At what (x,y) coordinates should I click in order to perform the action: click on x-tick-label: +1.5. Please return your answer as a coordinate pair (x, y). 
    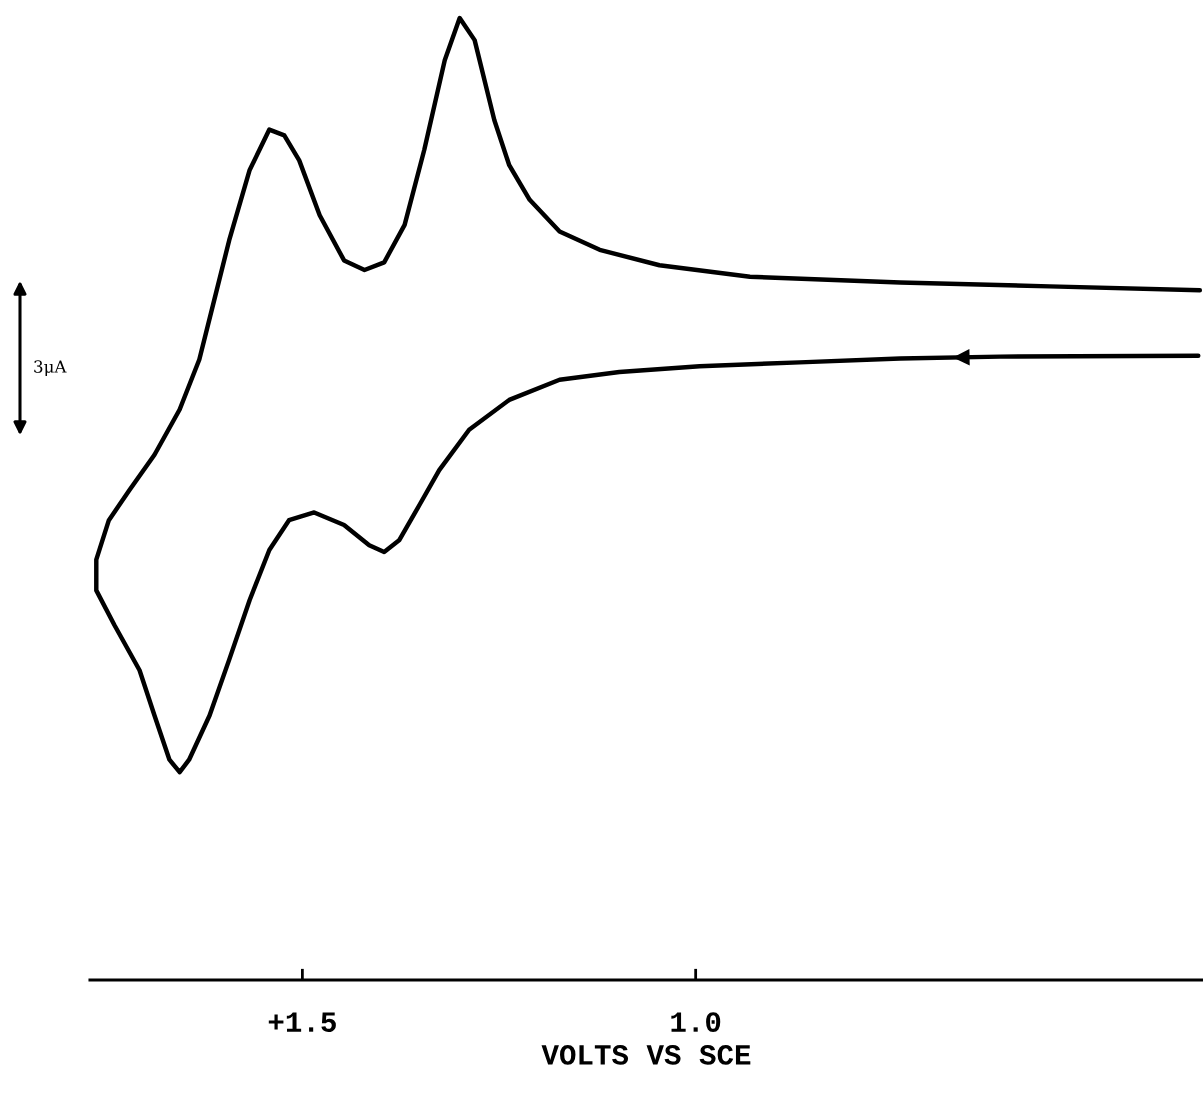
    Looking at the image, I should click on (302, 1022).